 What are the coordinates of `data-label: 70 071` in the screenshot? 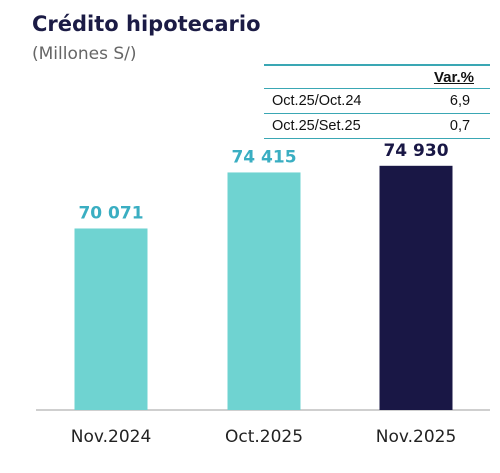 It's located at (110, 213).